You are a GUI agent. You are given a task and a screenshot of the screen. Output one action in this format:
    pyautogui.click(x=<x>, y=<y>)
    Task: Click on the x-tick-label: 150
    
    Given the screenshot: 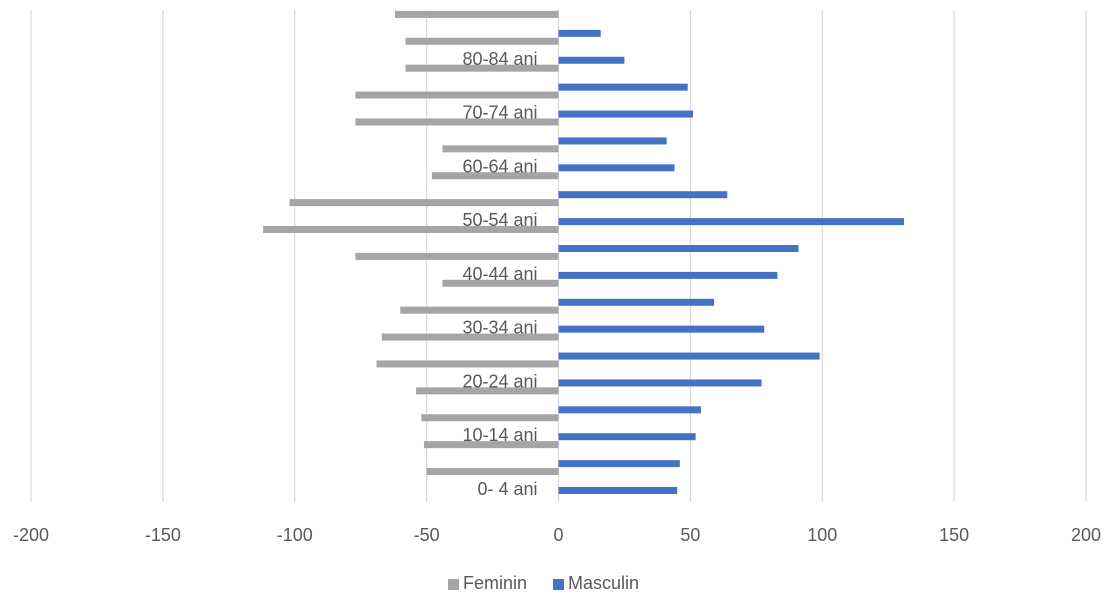 What is the action you would take?
    pyautogui.click(x=954, y=535)
    